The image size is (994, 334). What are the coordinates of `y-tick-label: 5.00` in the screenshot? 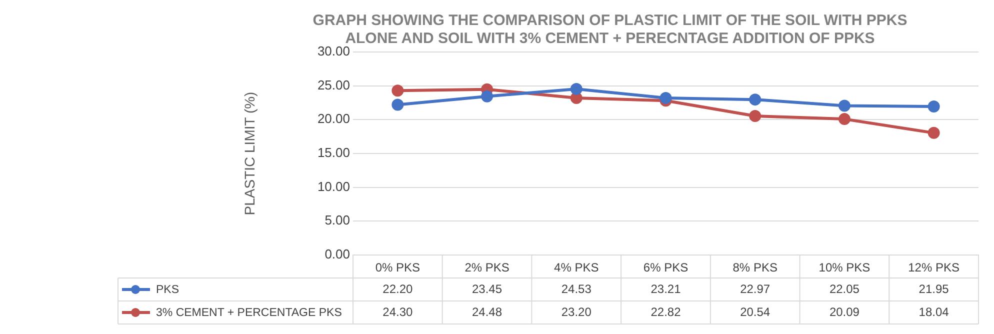 It's located at (337, 220).